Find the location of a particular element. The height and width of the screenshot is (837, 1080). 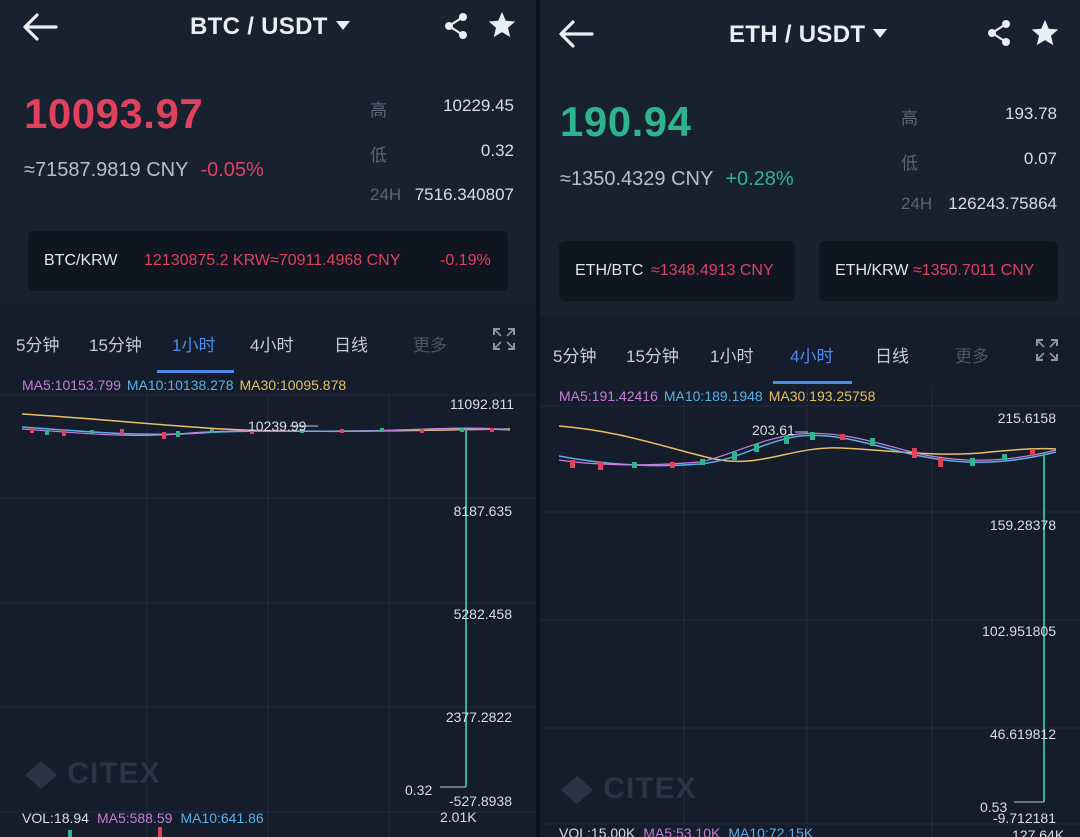

cross-rate-eth-krw: ETH/KRW ≈1350.7011 CNY is located at coordinates (938, 271).